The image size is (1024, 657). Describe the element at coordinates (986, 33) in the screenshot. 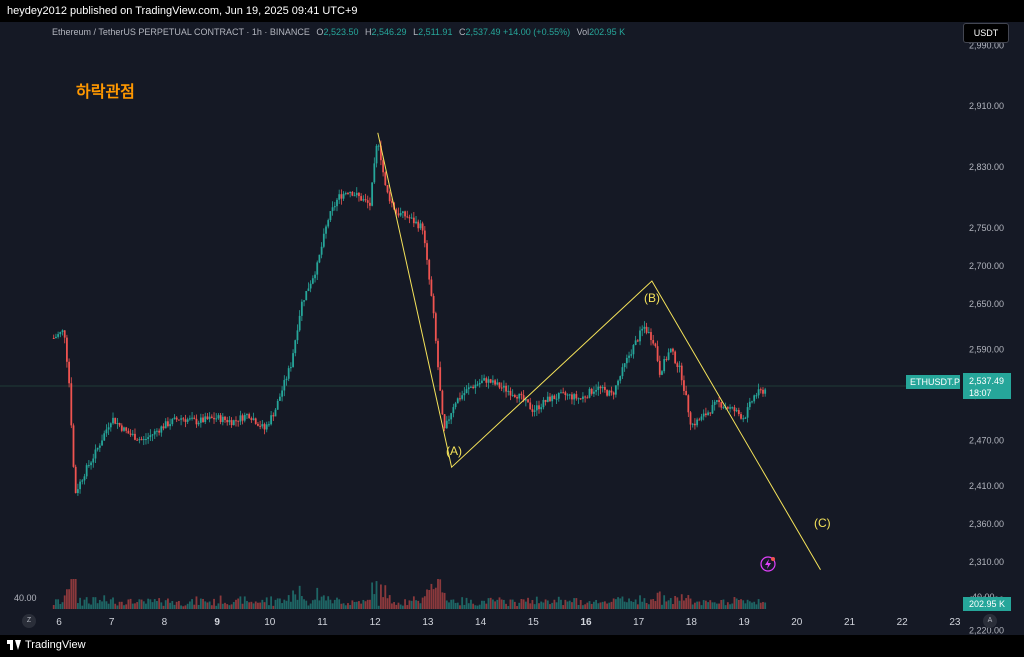

I see `currency-button: USDT` at that location.